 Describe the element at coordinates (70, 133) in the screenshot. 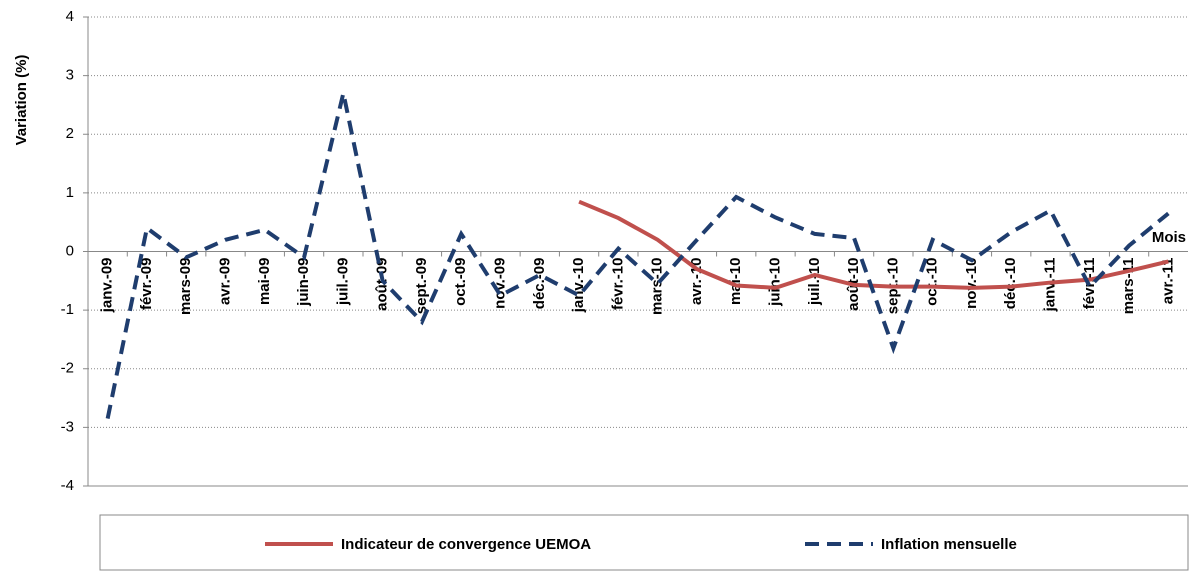

I see `y-tick-label: 2` at that location.